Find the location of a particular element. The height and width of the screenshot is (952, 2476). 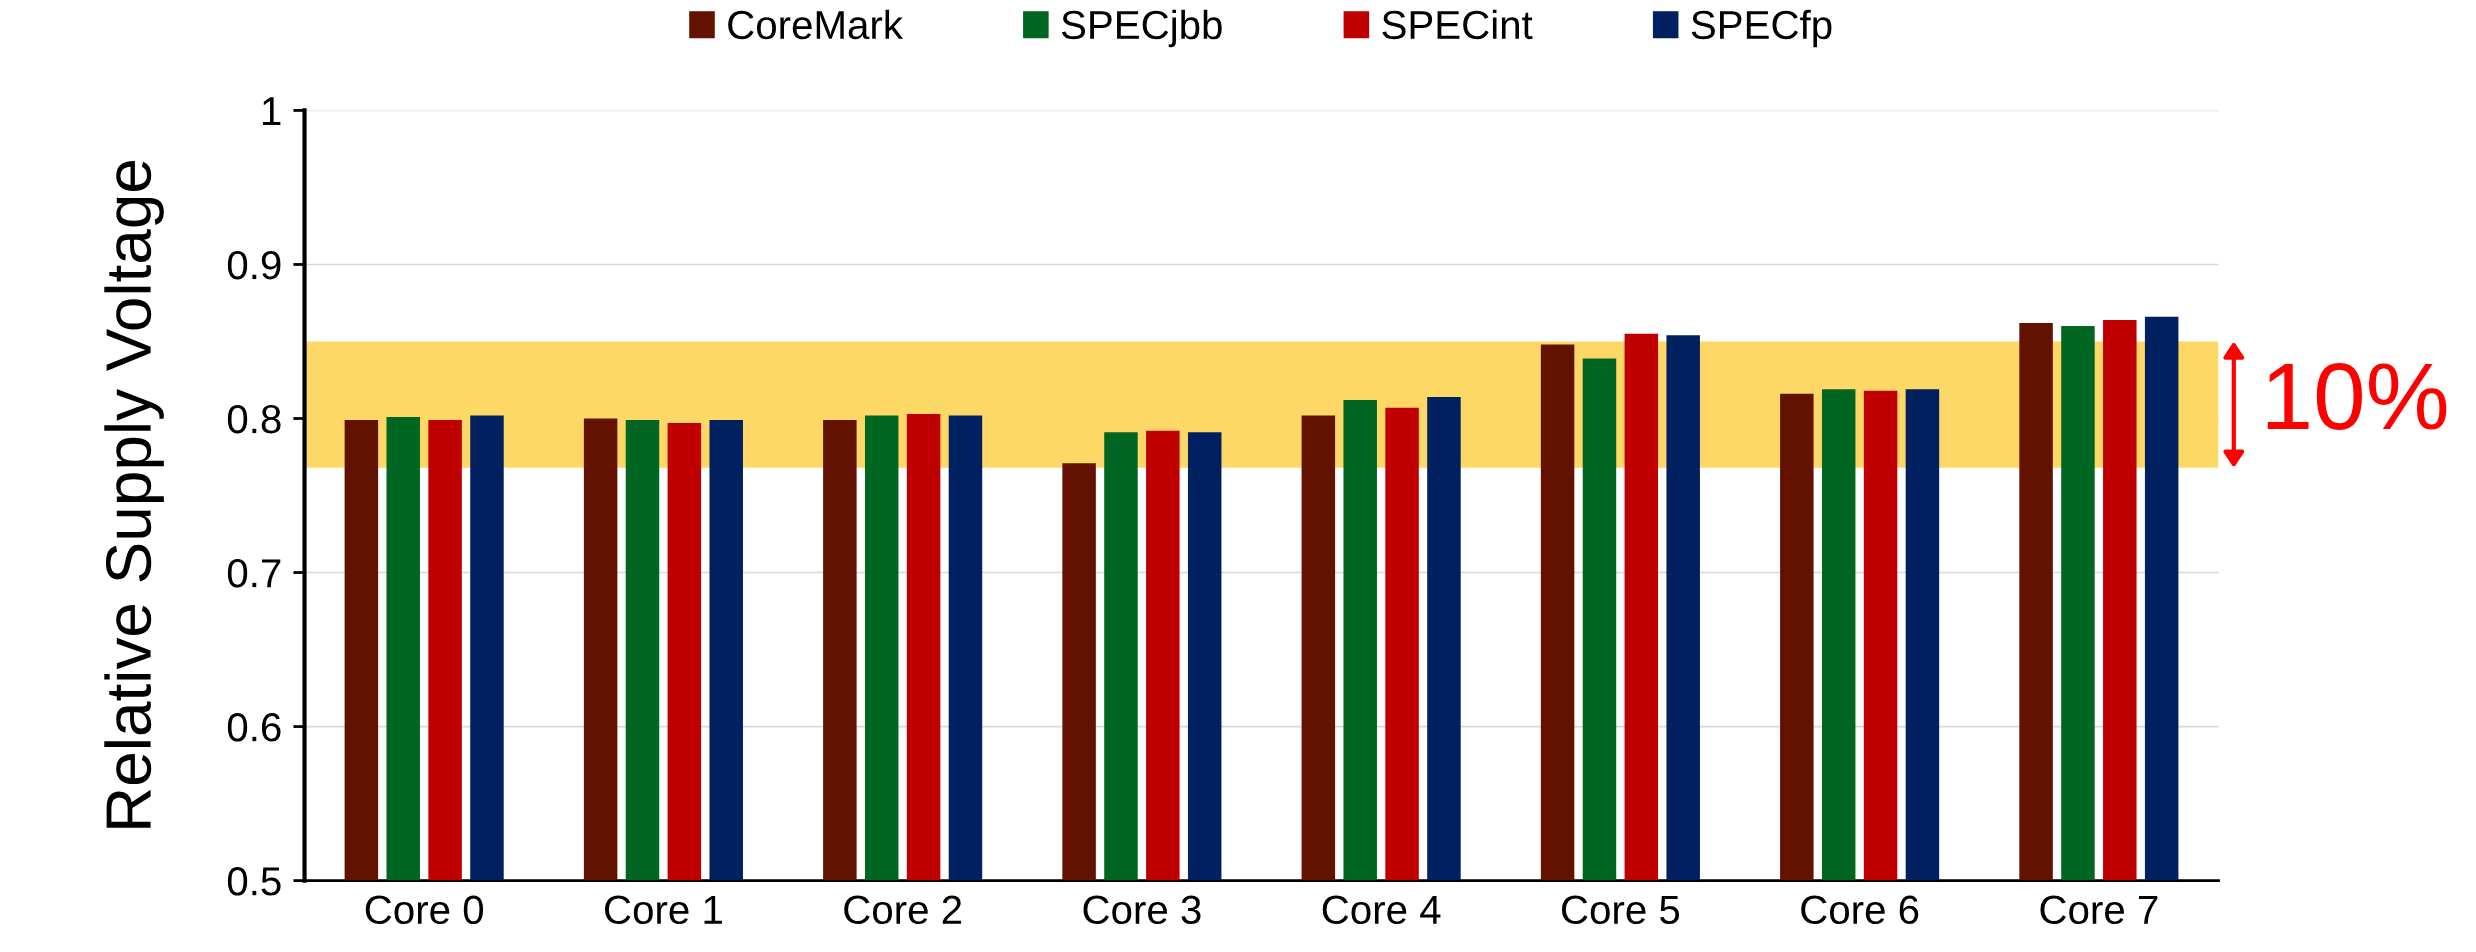

y-tick-label: 0.7 is located at coordinates (254, 573).